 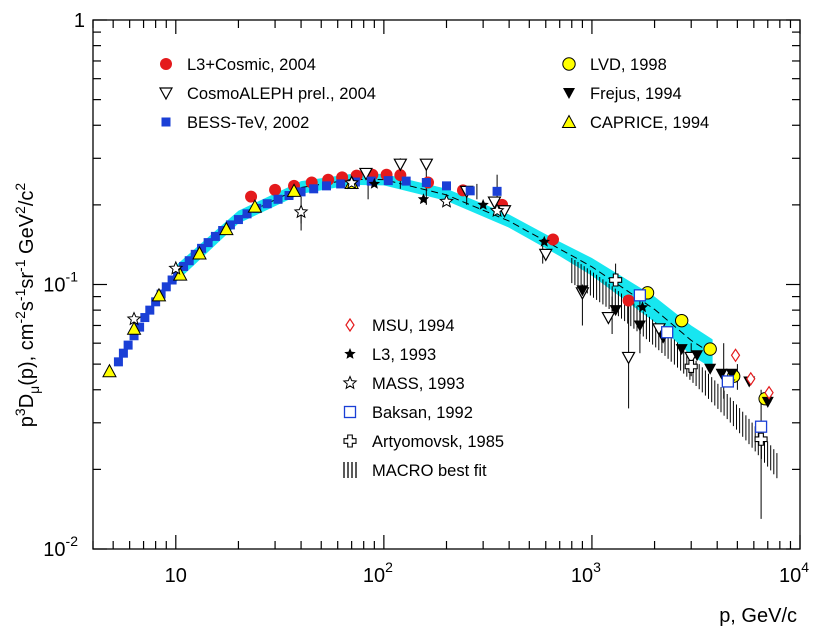 I want to click on legend-entry: MASS, 1993, so click(x=403, y=384).